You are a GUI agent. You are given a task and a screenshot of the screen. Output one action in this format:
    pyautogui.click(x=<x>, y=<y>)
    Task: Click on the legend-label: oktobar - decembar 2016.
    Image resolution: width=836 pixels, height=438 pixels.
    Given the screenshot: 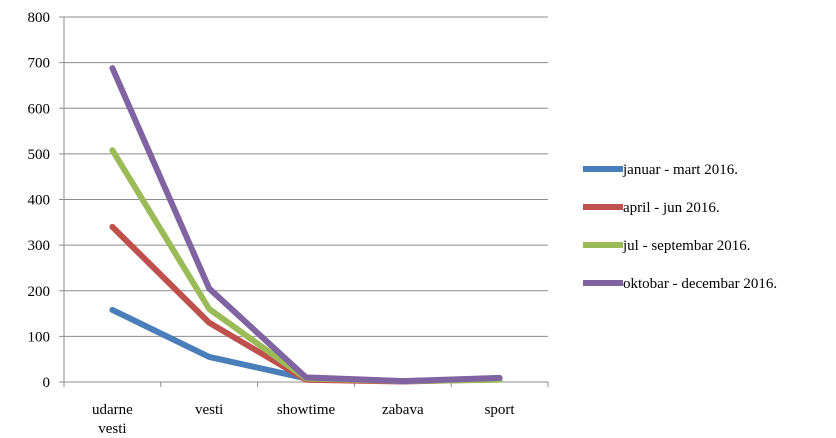 What is the action you would take?
    pyautogui.click(x=700, y=284)
    